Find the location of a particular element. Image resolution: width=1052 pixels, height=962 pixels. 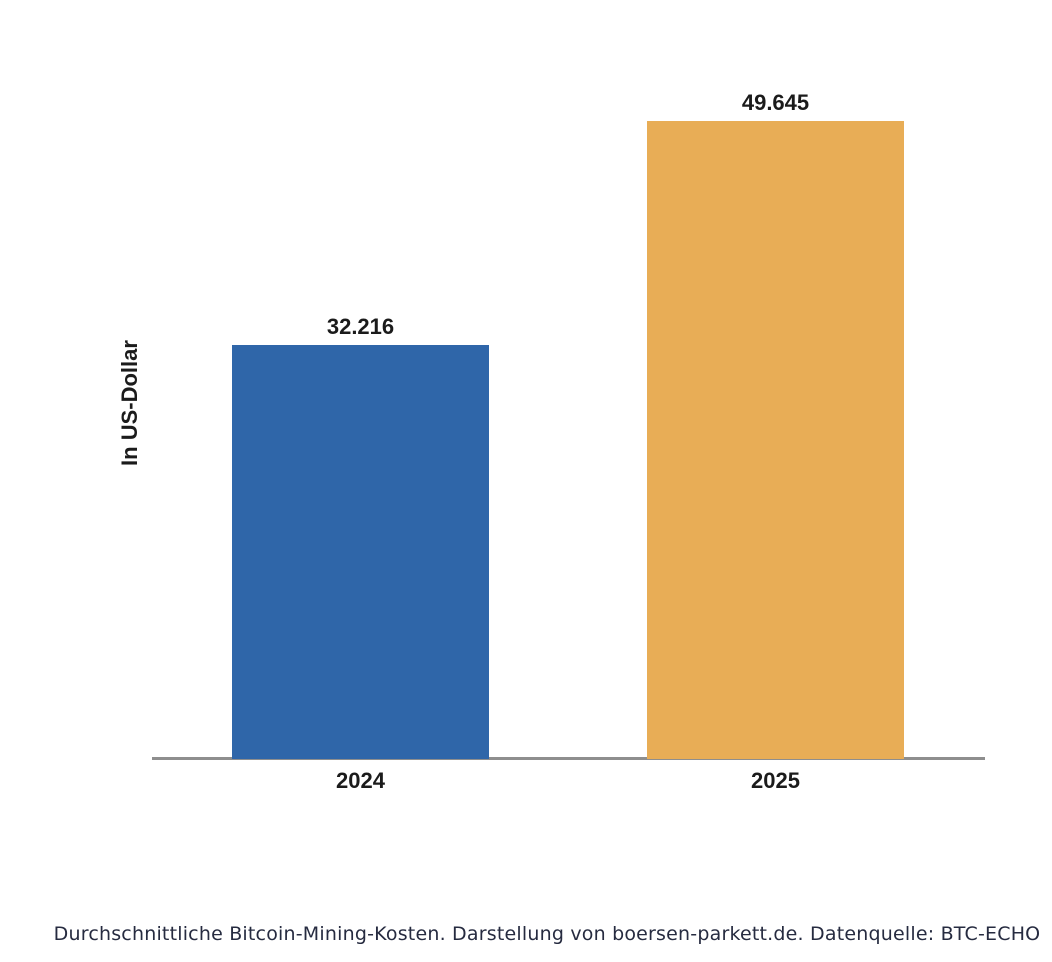

bar-2024 is located at coordinates (360, 552).